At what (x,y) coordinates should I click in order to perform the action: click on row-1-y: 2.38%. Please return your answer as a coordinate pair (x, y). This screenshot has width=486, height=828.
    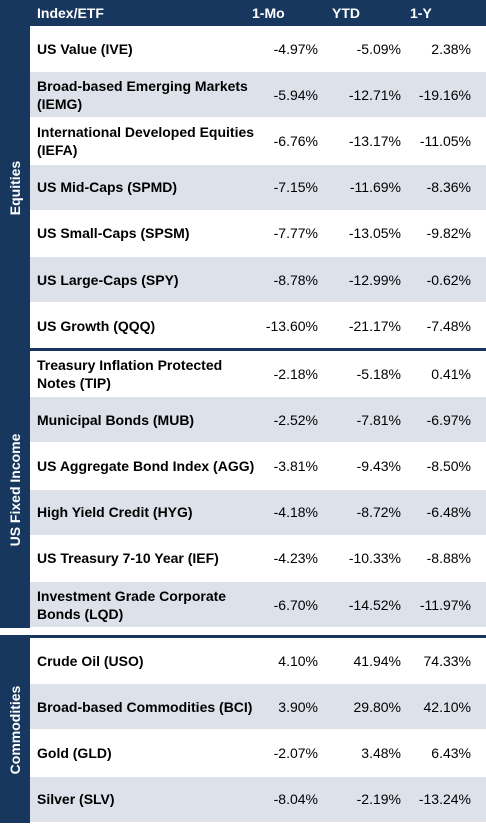
    Looking at the image, I should click on (451, 48).